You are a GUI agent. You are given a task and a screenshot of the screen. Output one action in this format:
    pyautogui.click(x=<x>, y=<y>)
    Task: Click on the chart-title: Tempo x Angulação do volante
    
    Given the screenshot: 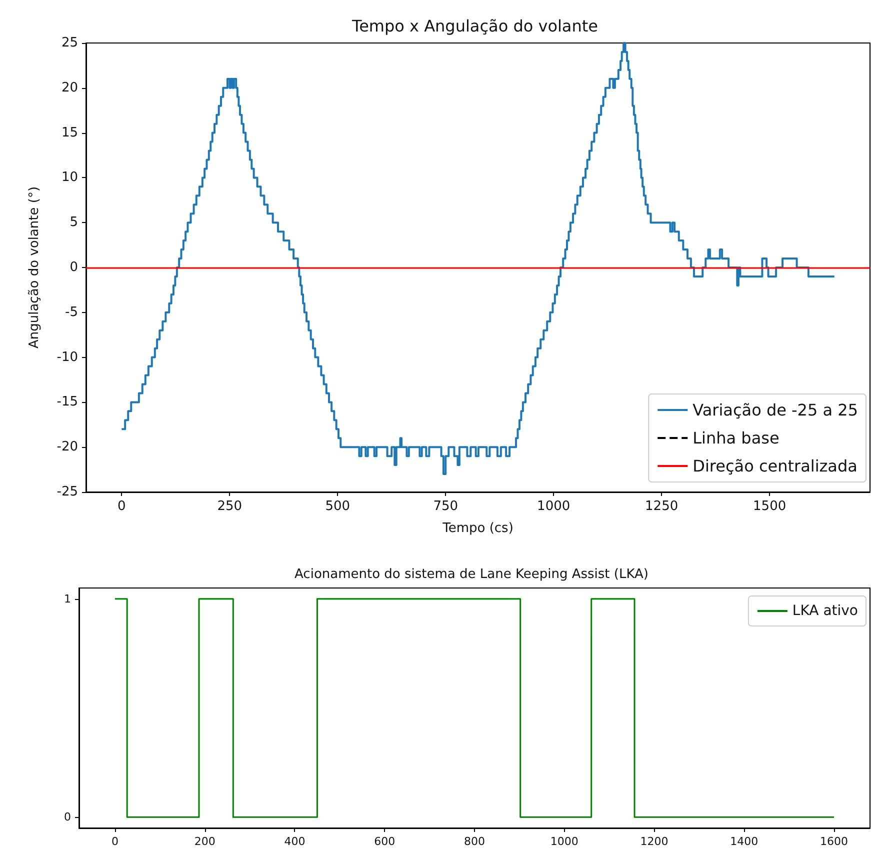 What is the action you would take?
    pyautogui.click(x=474, y=26)
    